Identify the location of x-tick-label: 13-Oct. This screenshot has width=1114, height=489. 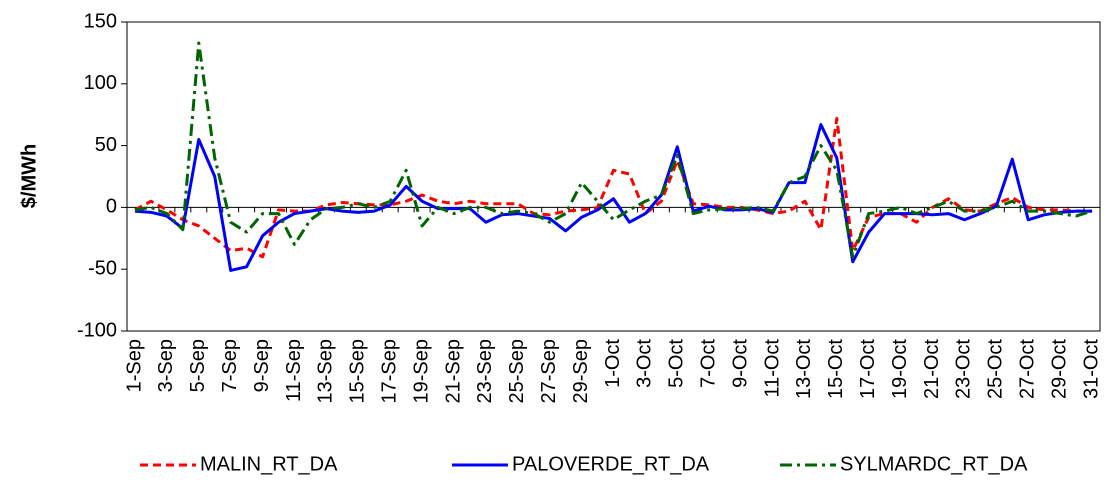
(804, 369).